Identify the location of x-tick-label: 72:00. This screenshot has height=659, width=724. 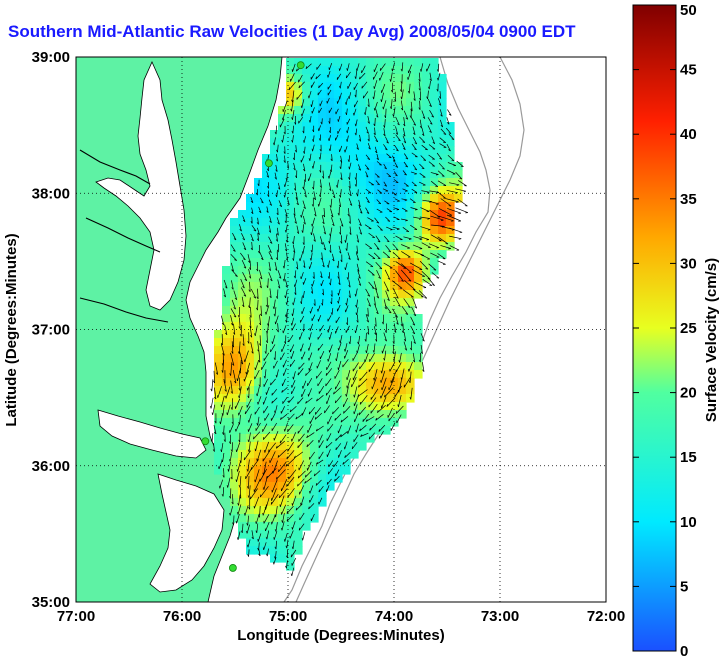
(606, 616).